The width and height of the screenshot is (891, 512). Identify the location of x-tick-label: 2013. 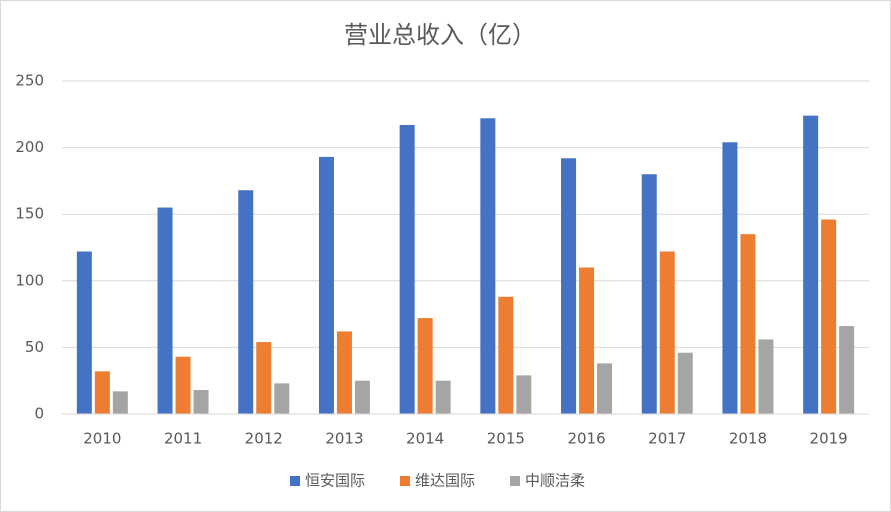
(344, 439).